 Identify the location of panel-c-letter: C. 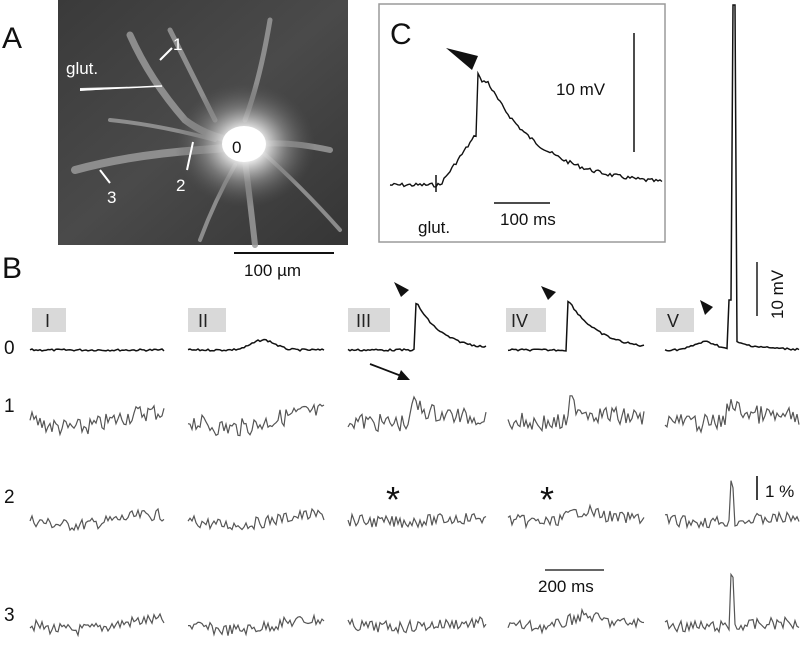
(401, 34).